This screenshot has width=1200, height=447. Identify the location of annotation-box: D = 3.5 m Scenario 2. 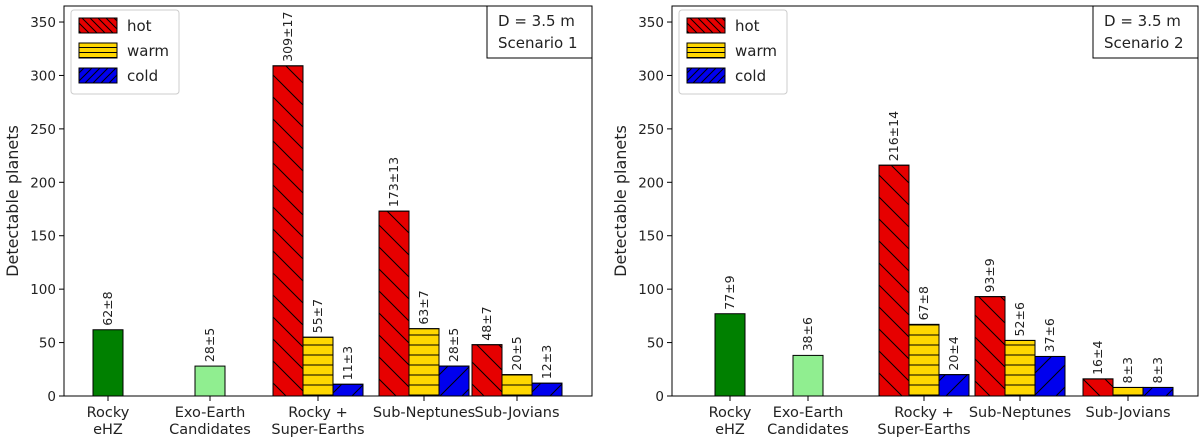
(1145, 32).